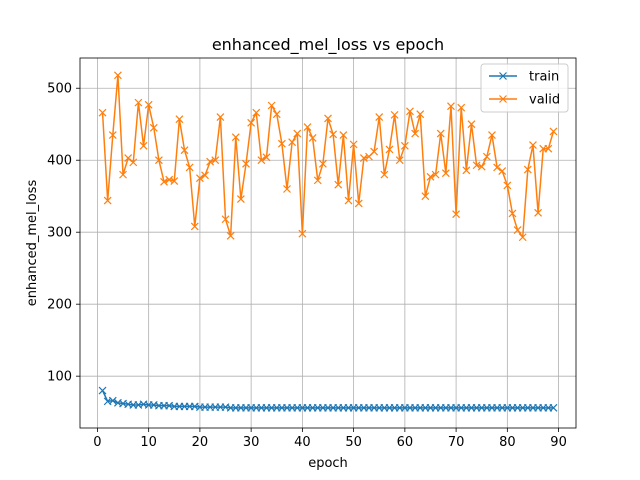 The height and width of the screenshot is (480, 640). What do you see at coordinates (328, 45) in the screenshot?
I see `chart-title: enhanced_mel_loss vs epoch` at bounding box center [328, 45].